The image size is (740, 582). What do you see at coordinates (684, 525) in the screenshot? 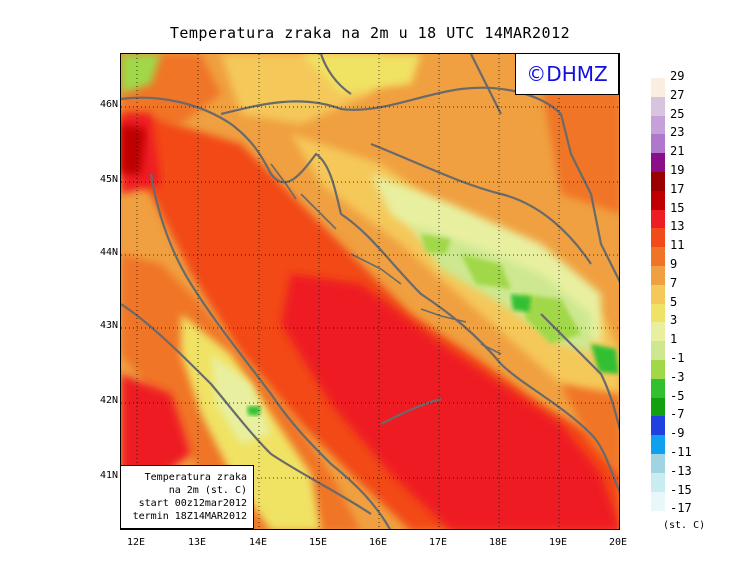
I see `legend-units: (st. C)` at bounding box center [684, 525].